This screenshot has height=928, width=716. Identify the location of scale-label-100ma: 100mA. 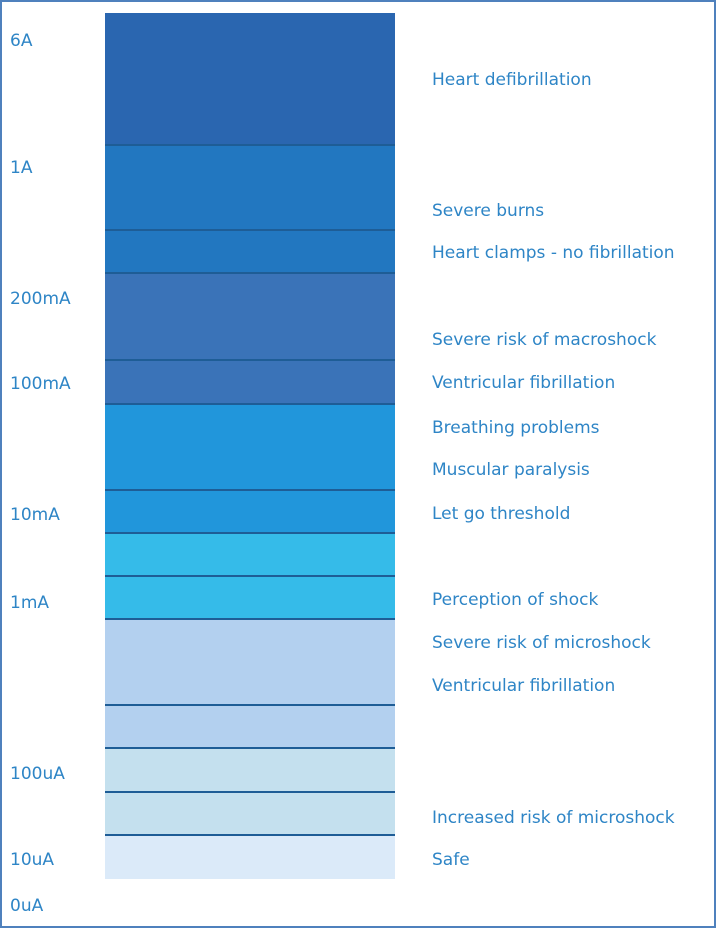
(40, 384).